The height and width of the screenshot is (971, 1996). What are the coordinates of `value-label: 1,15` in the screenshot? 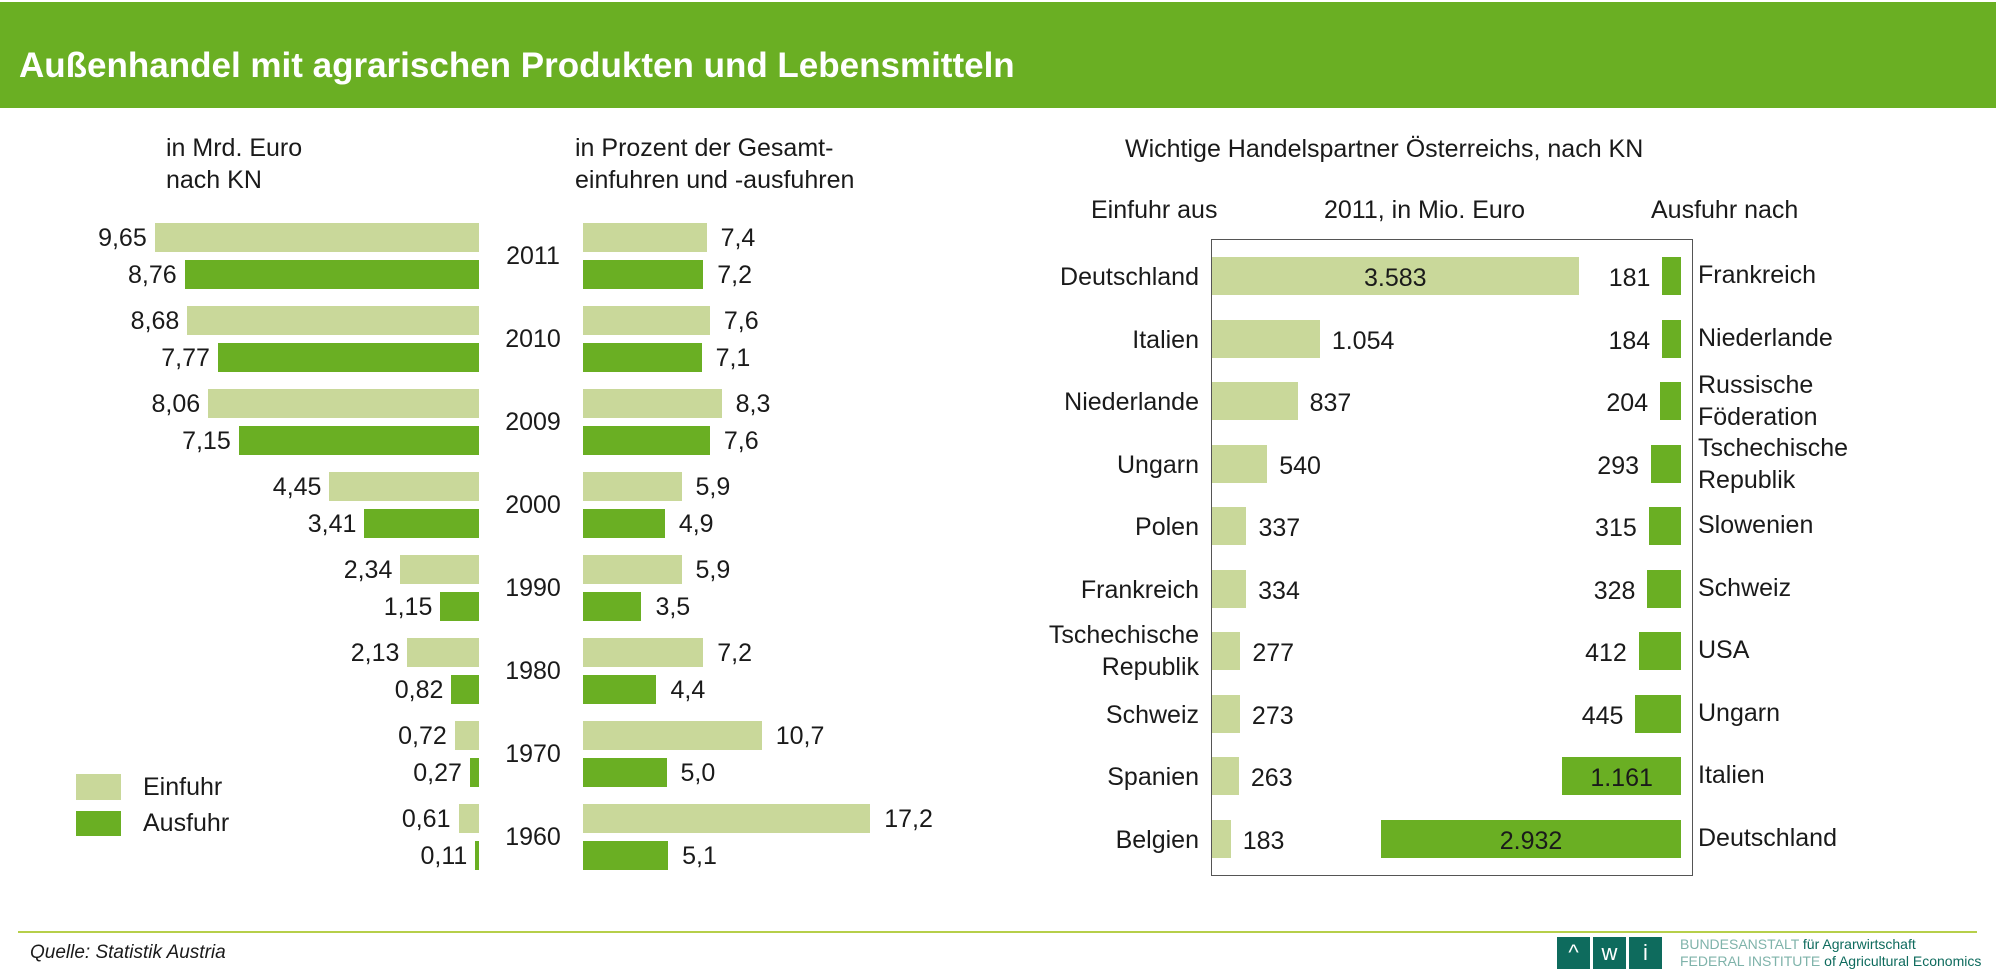 It's located at (408, 607).